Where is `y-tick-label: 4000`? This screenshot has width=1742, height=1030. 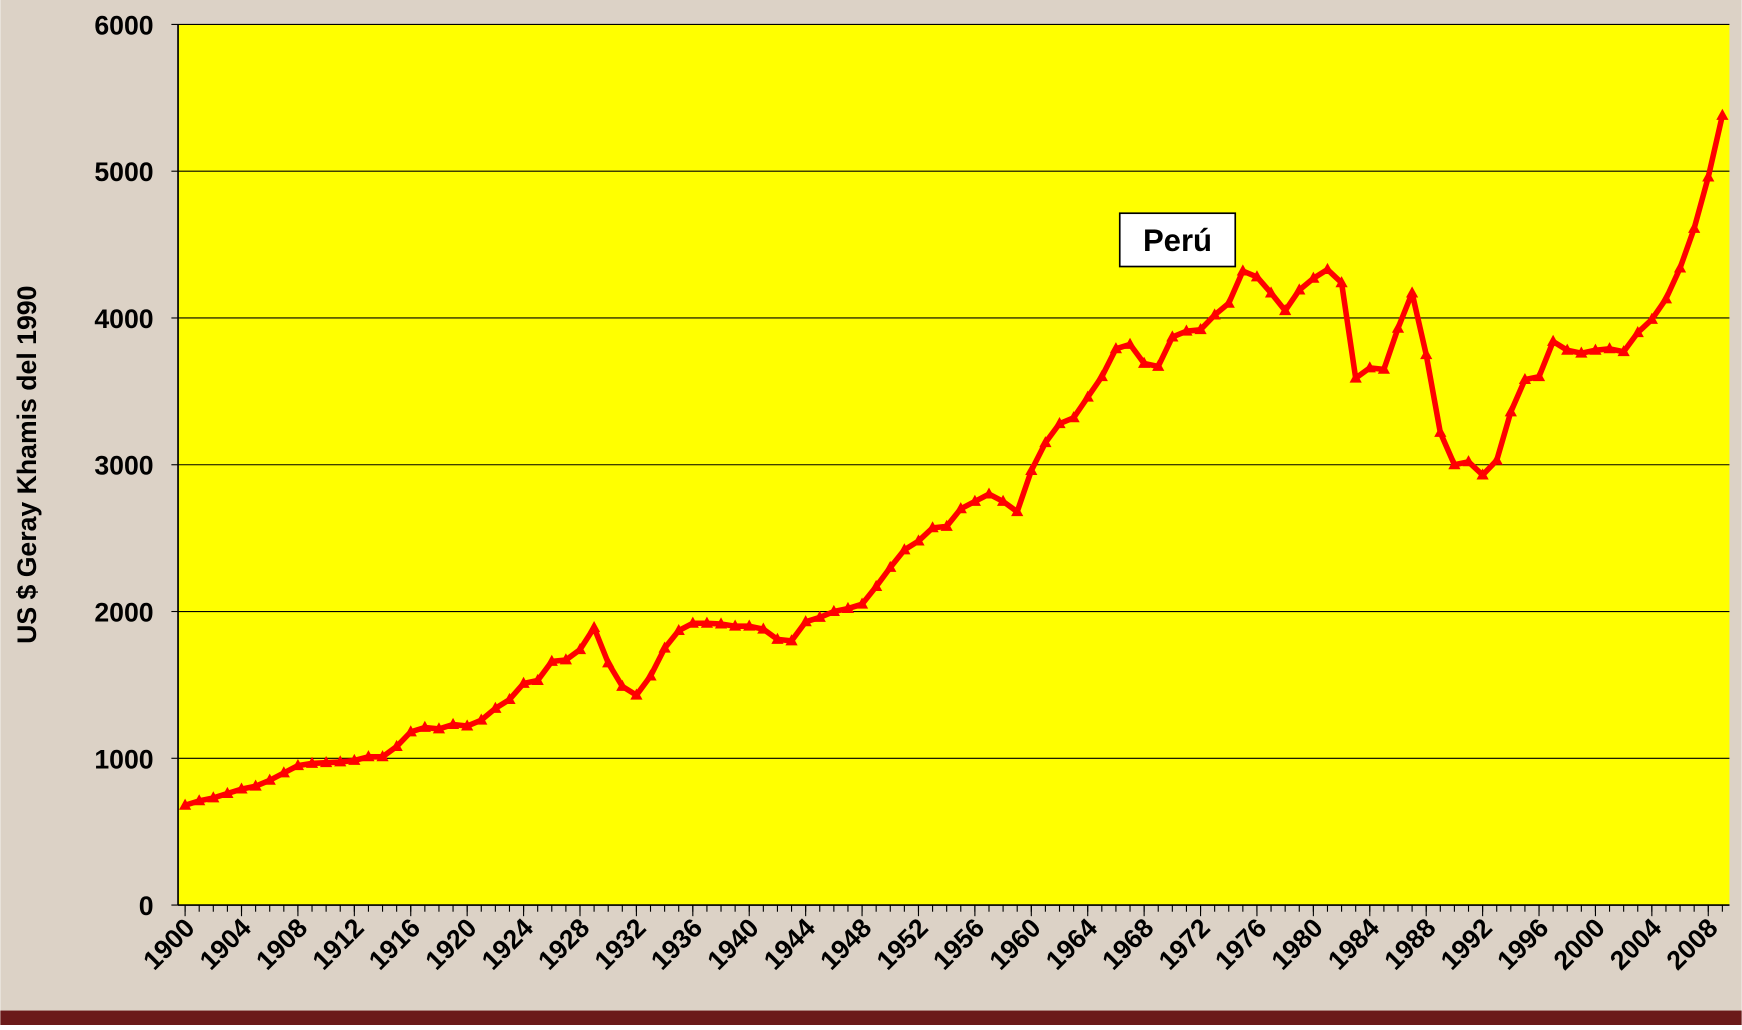
y-tick-label: 4000 is located at coordinates (123, 319).